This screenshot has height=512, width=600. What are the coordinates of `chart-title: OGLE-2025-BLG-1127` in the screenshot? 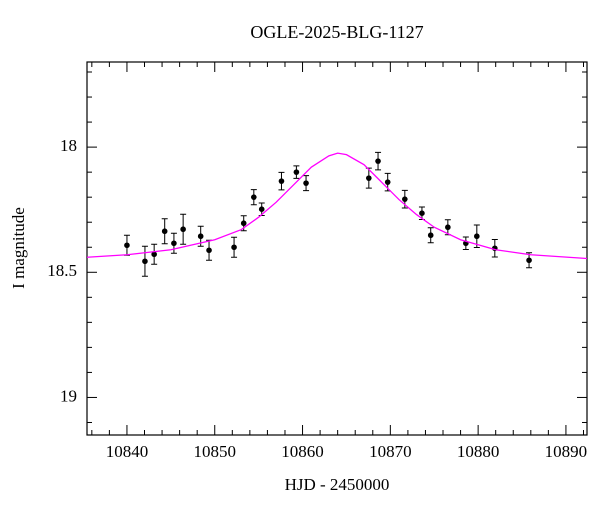 It's located at (336, 32).